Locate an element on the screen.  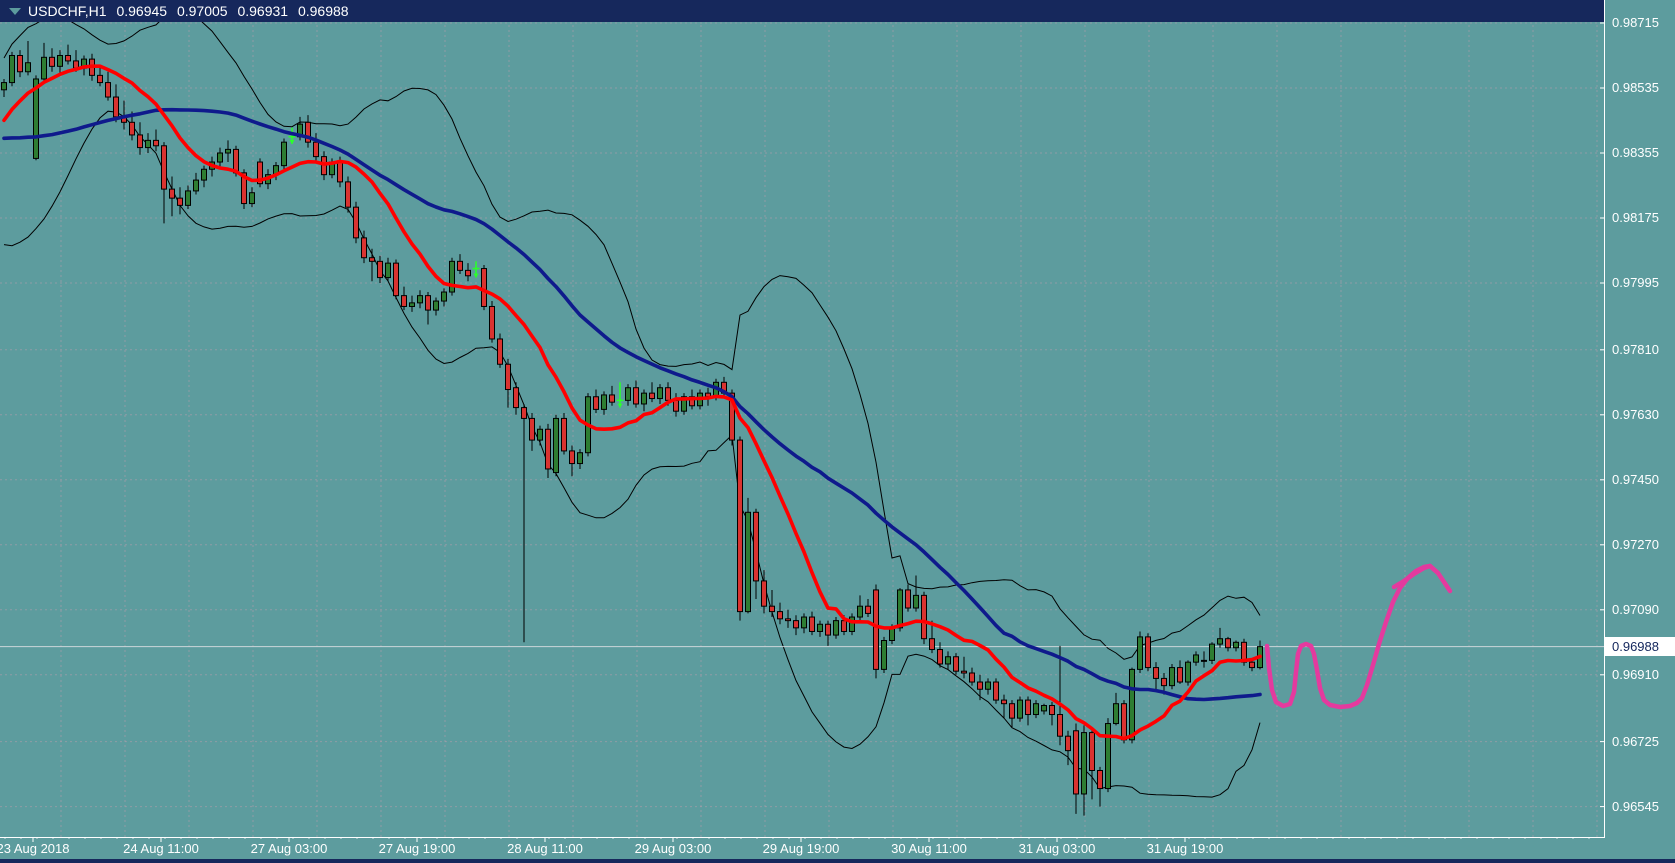
chart-dropdown-triangle-icon is located at coordinates (15, 12).